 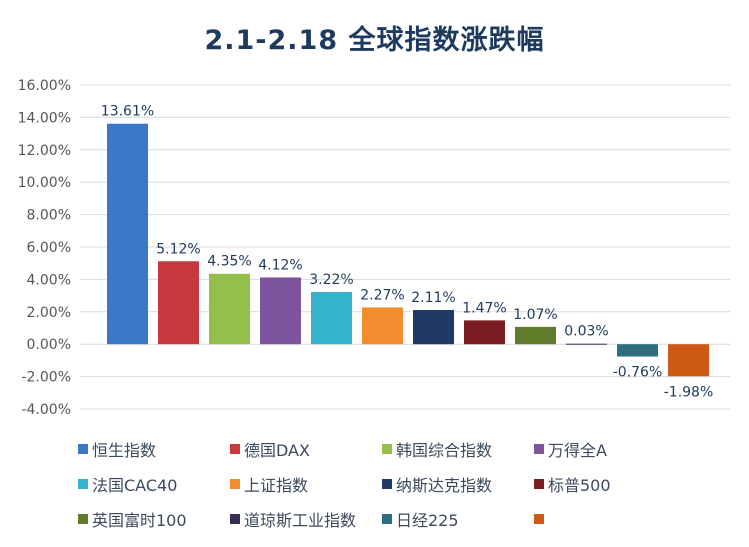 I want to click on y-tick-label: 6.00%, so click(x=49, y=248).